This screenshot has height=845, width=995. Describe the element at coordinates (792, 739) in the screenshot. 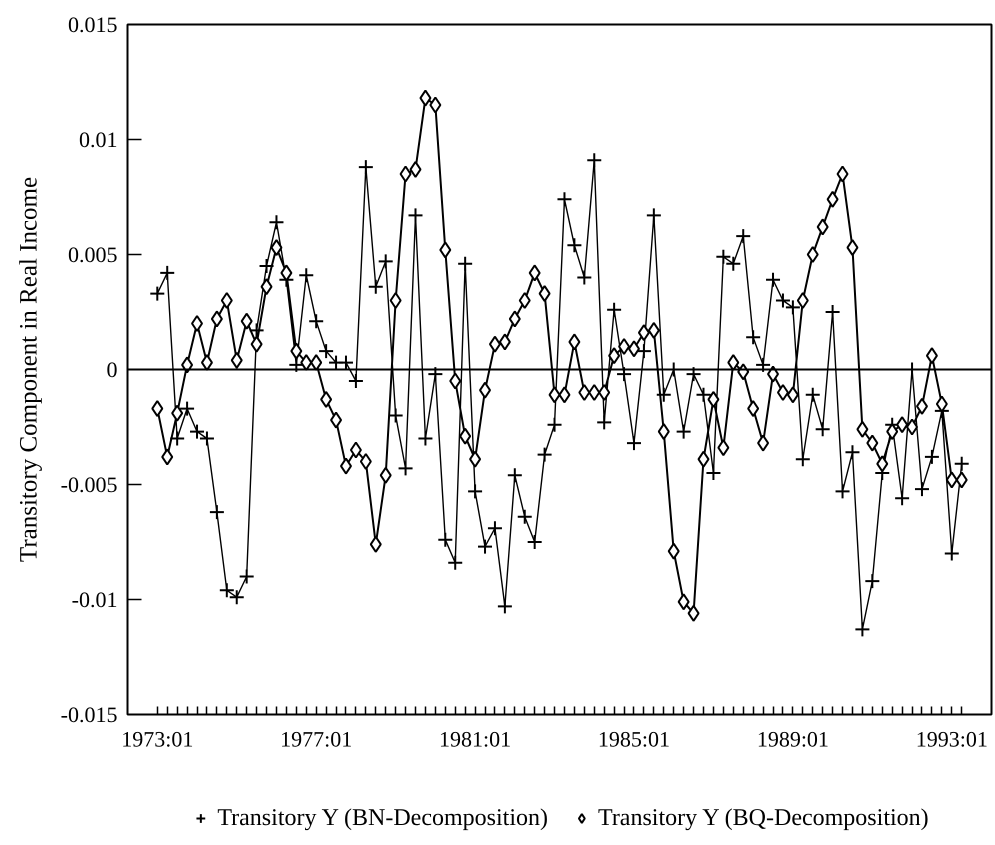

I see `x-tick-label: 1989:01` at that location.